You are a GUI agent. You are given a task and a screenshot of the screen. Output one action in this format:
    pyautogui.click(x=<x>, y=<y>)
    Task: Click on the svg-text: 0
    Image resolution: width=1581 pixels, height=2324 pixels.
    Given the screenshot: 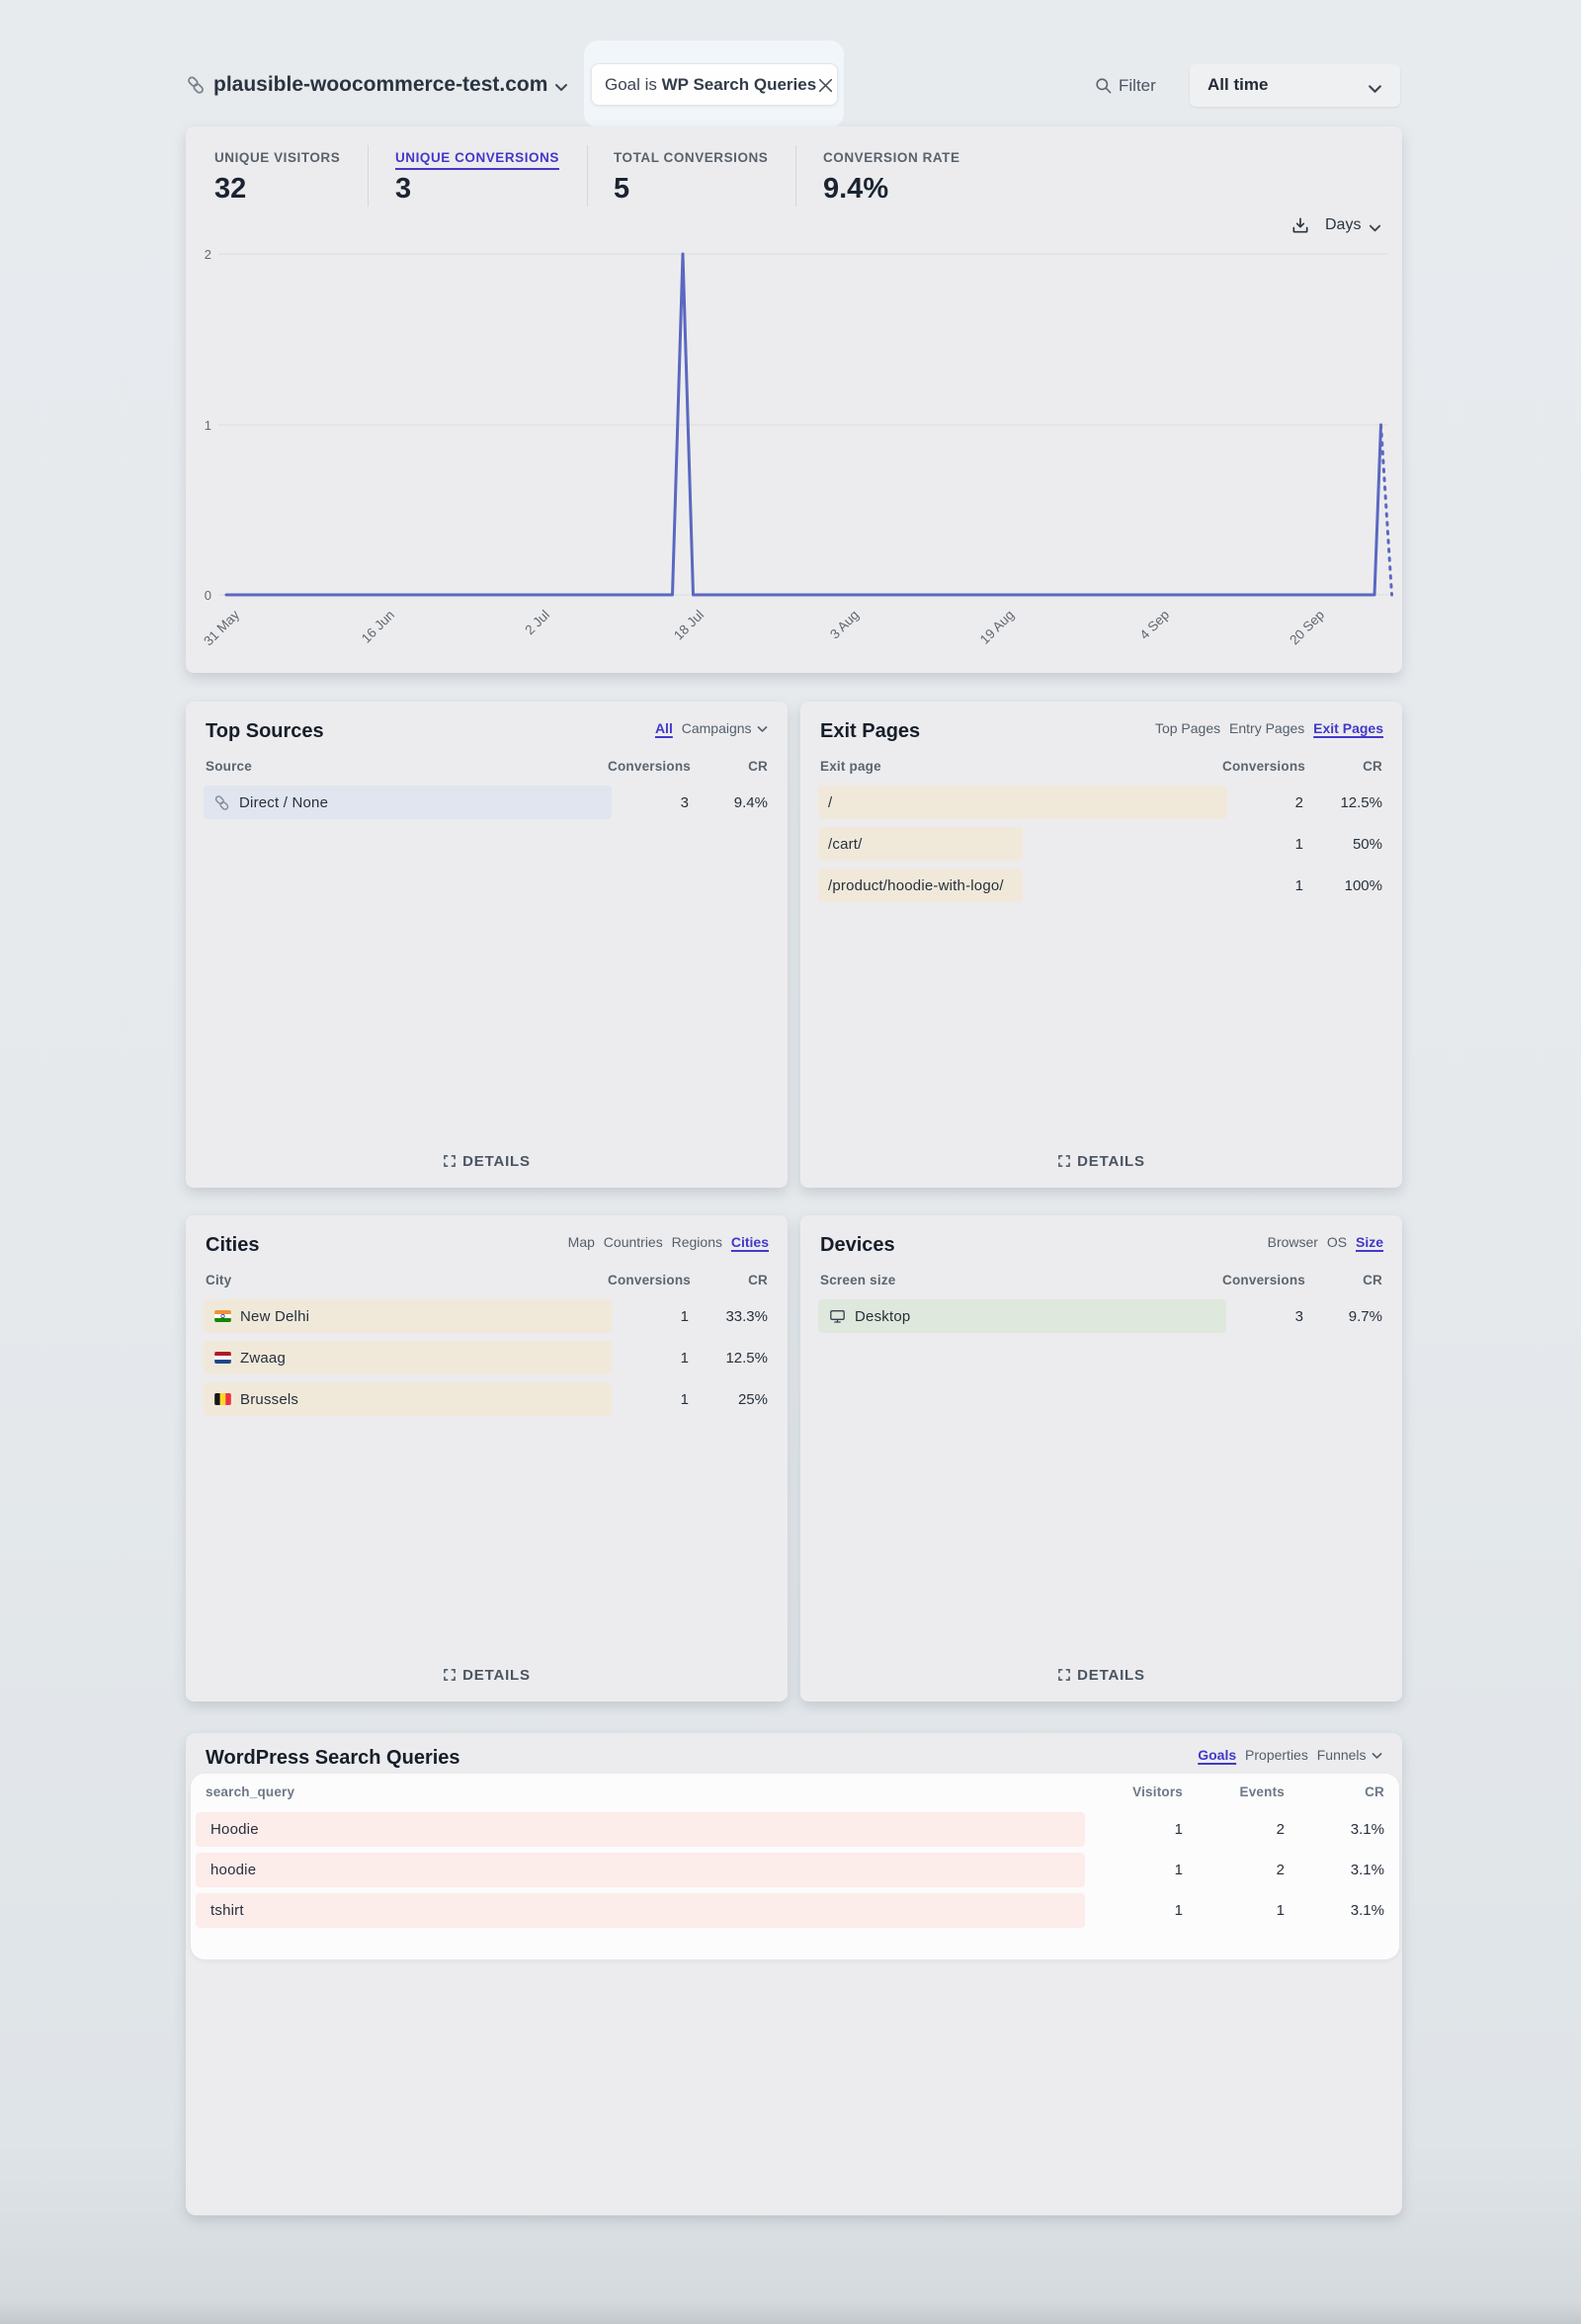 What is the action you would take?
    pyautogui.click(x=208, y=595)
    